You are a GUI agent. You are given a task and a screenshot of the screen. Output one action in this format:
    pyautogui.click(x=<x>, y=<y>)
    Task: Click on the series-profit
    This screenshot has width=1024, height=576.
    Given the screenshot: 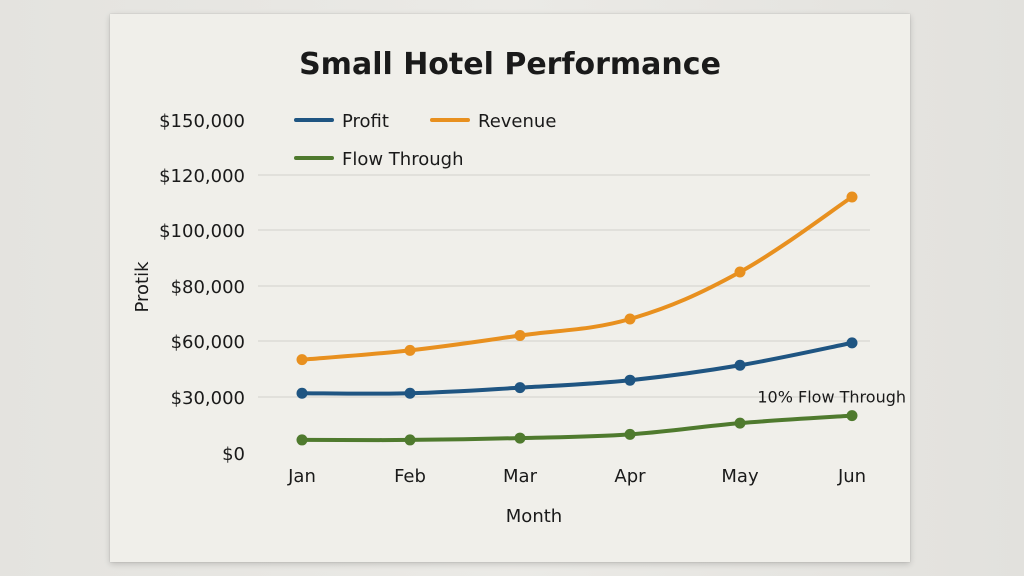 What is the action you would take?
    pyautogui.click(x=577, y=368)
    